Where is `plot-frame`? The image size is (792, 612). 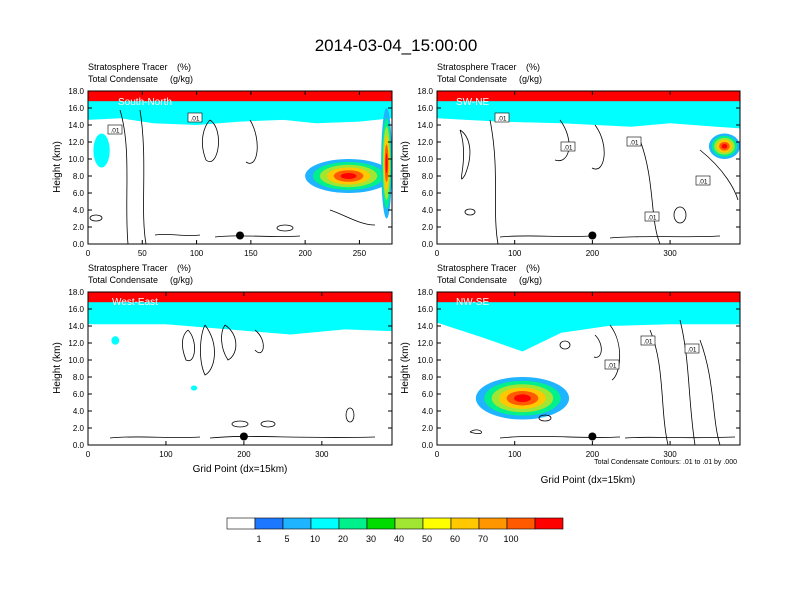
plot-frame is located at coordinates (240, 368).